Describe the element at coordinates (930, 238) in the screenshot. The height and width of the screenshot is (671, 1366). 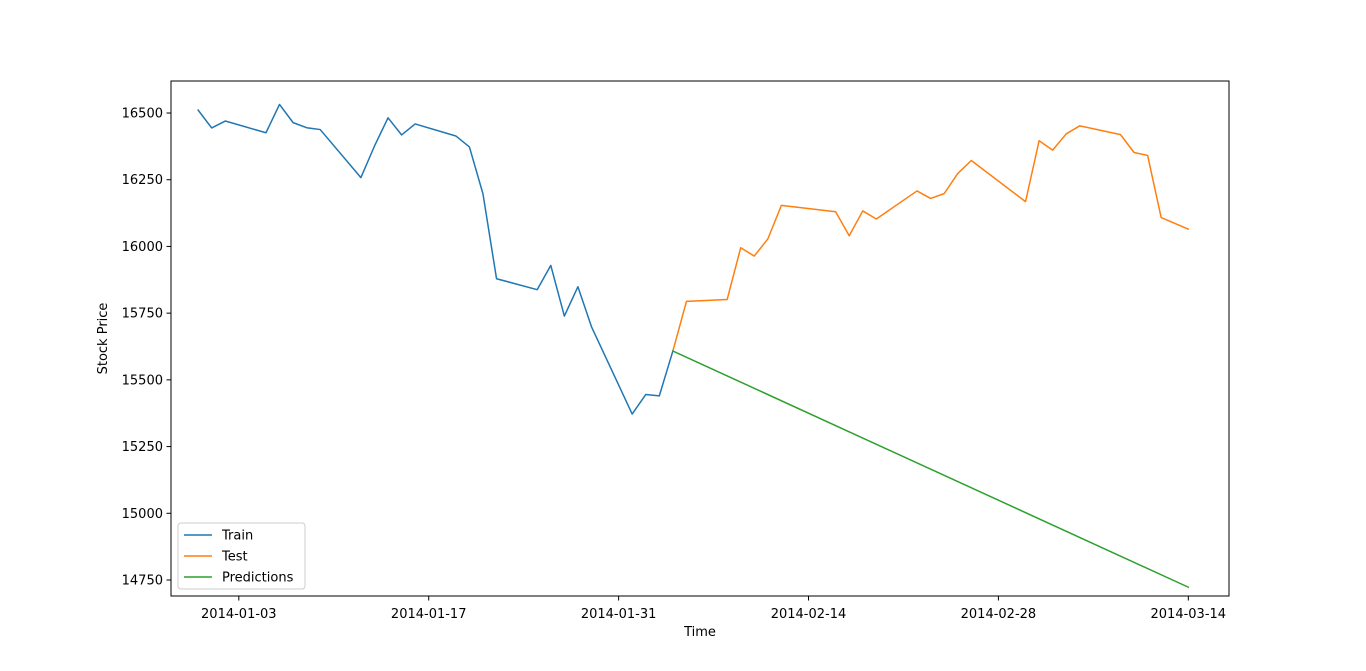
I see `series-line-test` at that location.